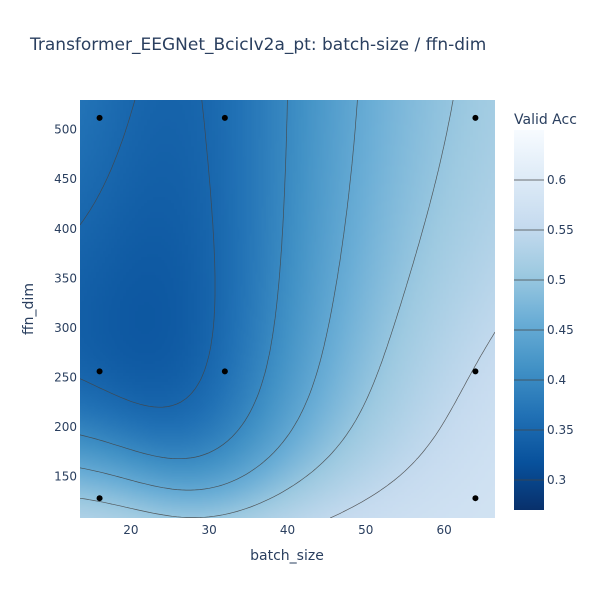 Image resolution: width=600 pixels, height=600 pixels. I want to click on colorbar-tick-label-2: 0.4, so click(556, 380).